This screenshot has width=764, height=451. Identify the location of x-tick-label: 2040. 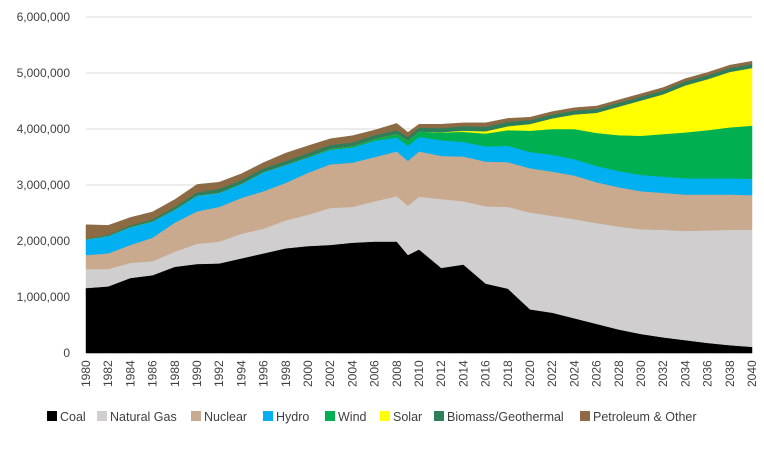
(752, 373).